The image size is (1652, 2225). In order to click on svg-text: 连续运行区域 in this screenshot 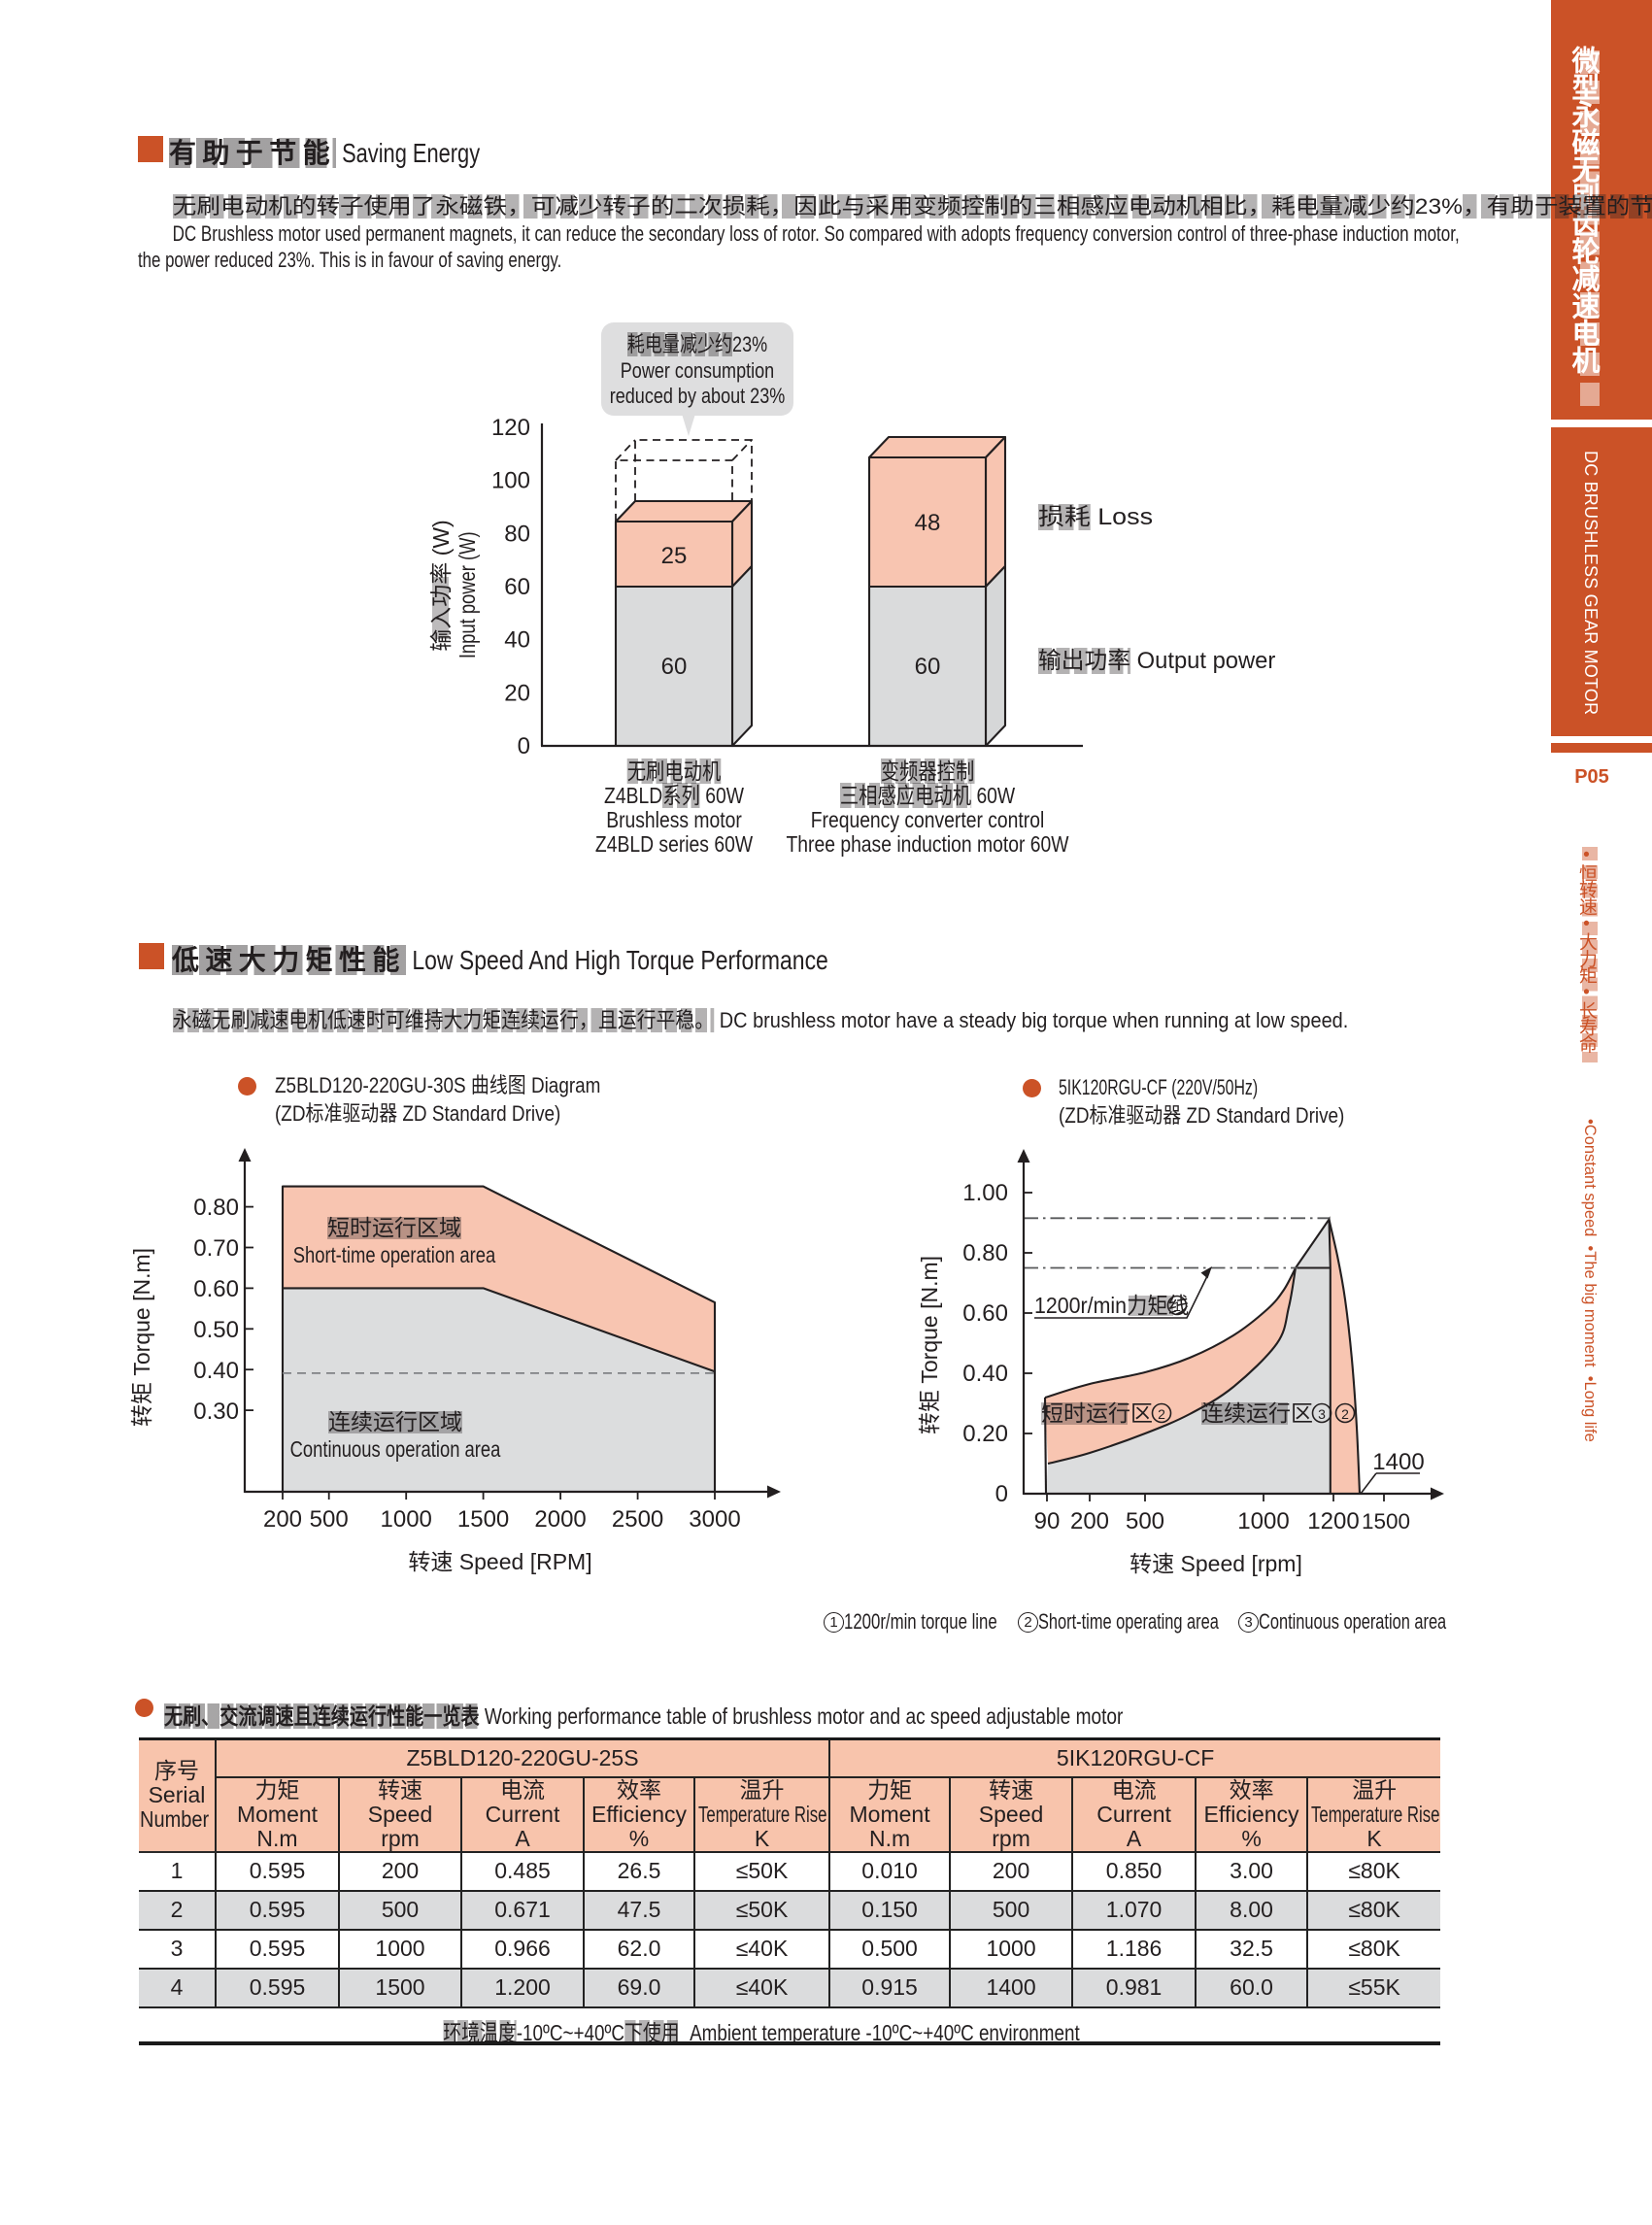, I will do `click(395, 1421)`.